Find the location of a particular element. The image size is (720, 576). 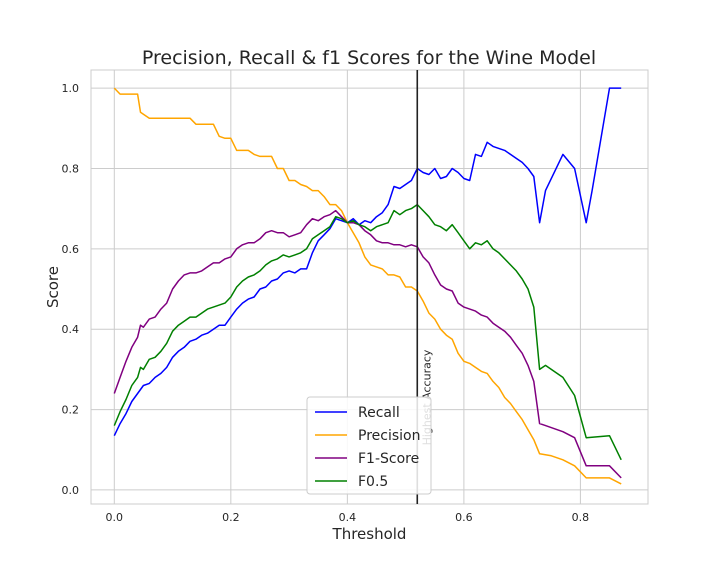

x-tick-label: 0.8 is located at coordinates (581, 517).